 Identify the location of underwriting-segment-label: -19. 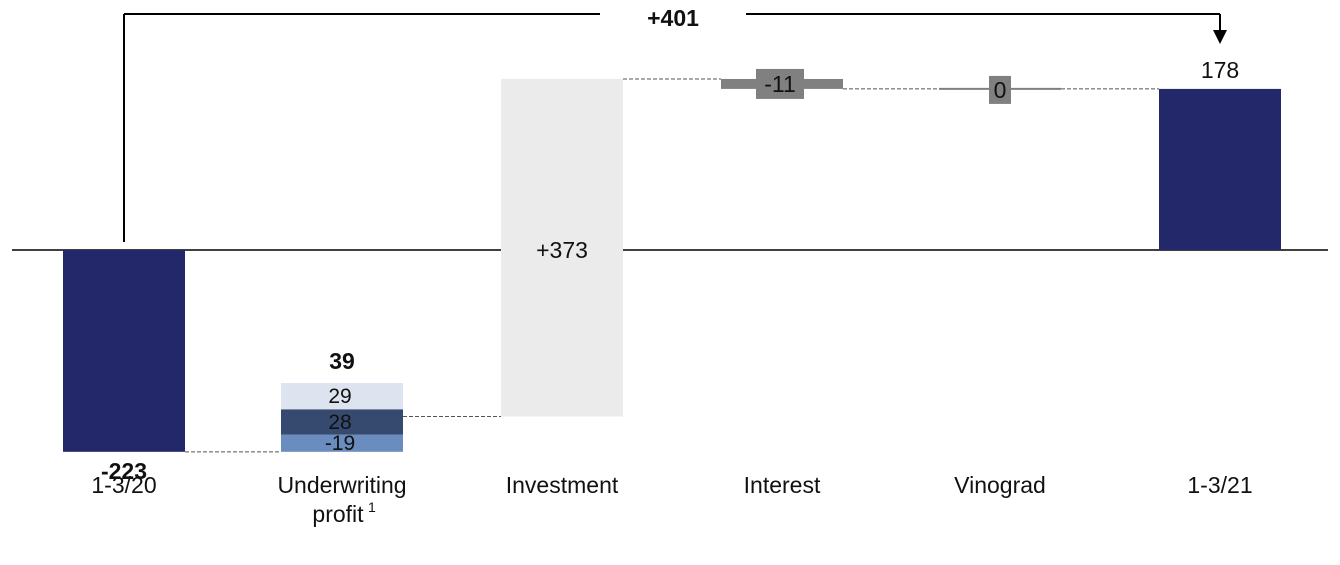
(340, 443).